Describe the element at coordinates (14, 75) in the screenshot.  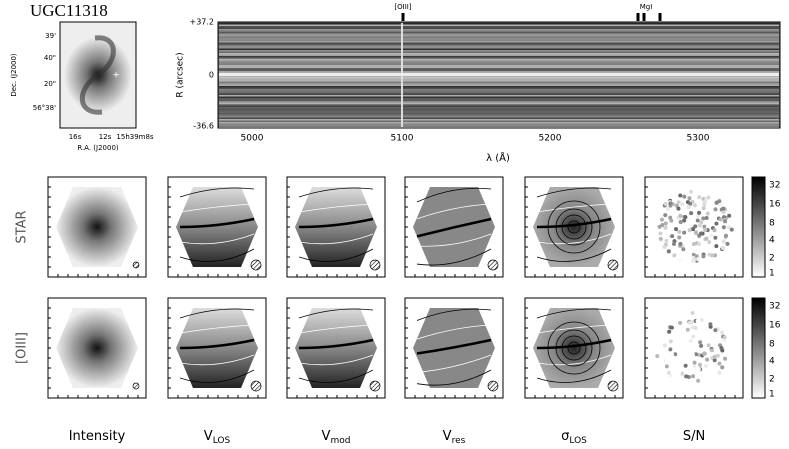
I see `thumb-y-label: Dec. (J2000)` at that location.